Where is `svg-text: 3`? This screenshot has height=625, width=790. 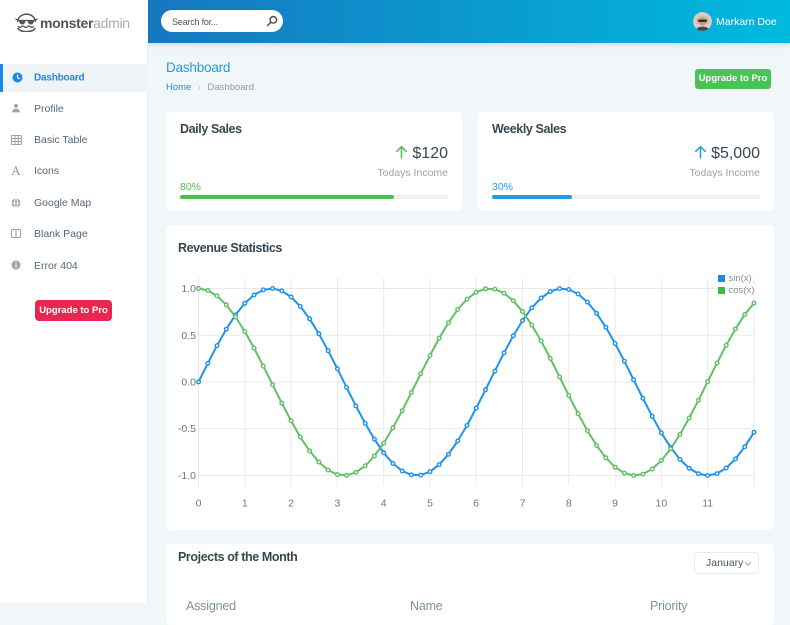 svg-text: 3 is located at coordinates (337, 504).